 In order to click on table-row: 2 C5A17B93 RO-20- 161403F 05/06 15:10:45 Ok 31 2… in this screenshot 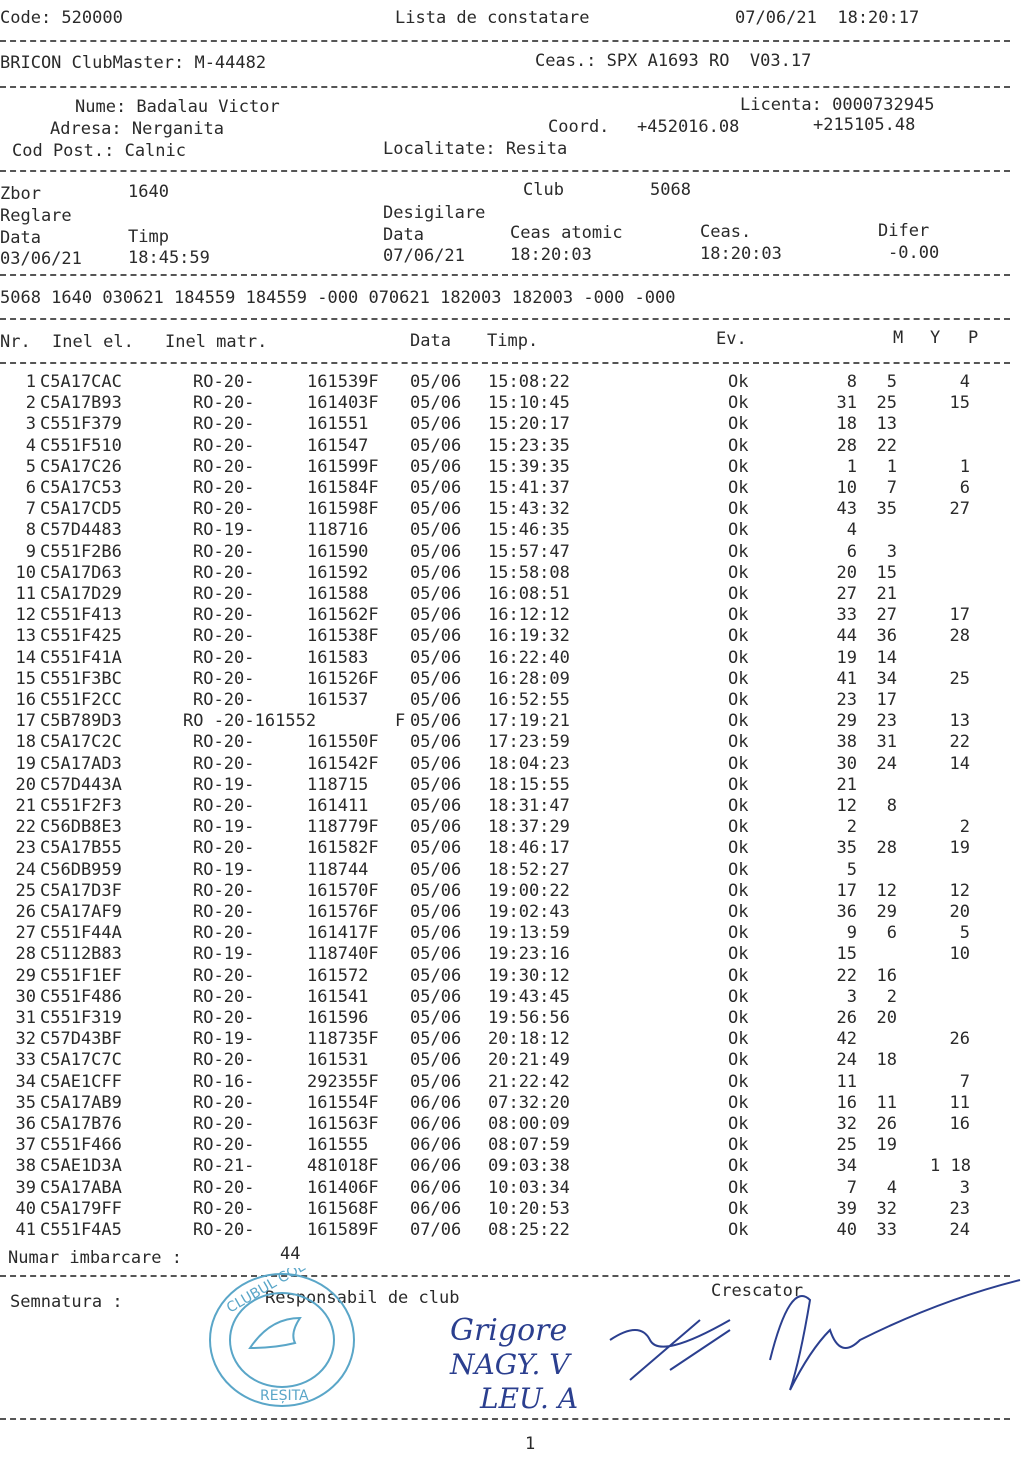, I will do `click(512, 403)`.